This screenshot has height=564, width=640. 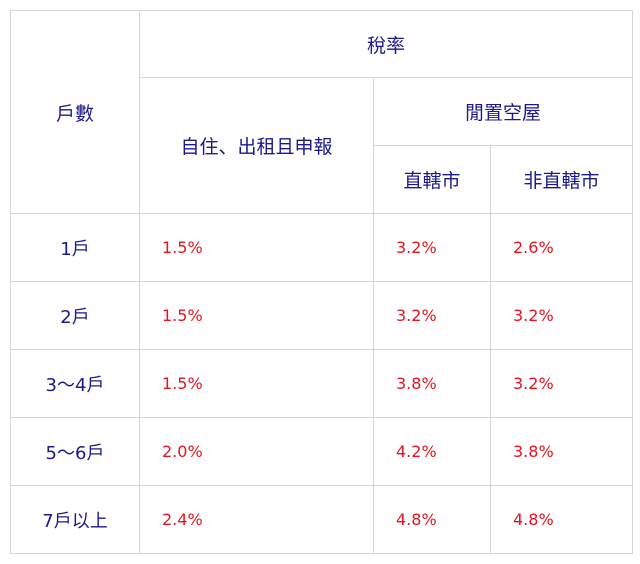 What do you see at coordinates (561, 519) in the screenshot?
I see `non-municipality-rate: 4.8%` at bounding box center [561, 519].